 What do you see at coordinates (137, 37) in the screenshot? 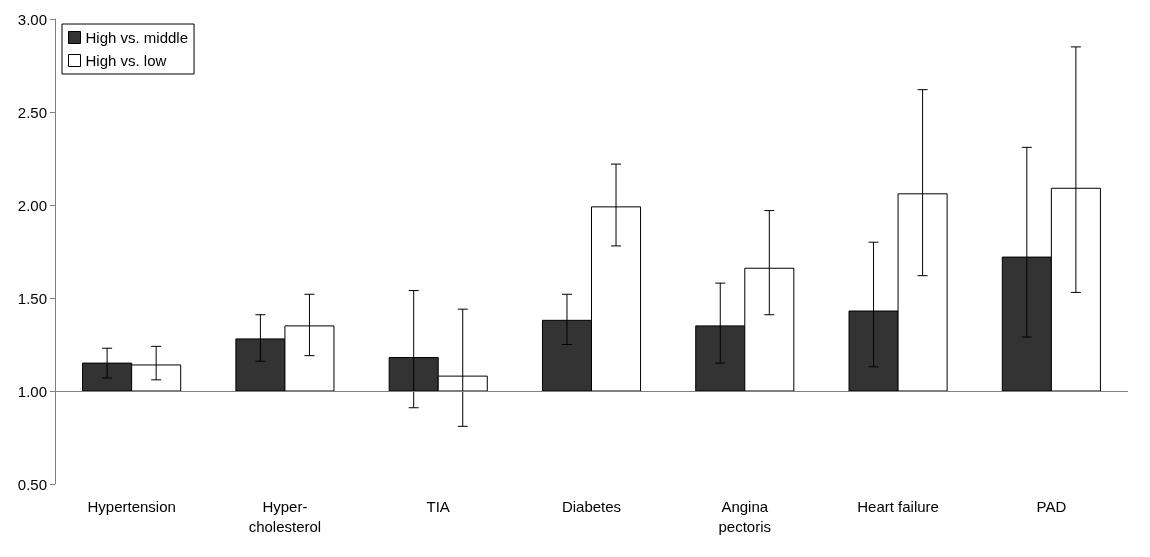
I see `legend-label: High vs. middle` at bounding box center [137, 37].